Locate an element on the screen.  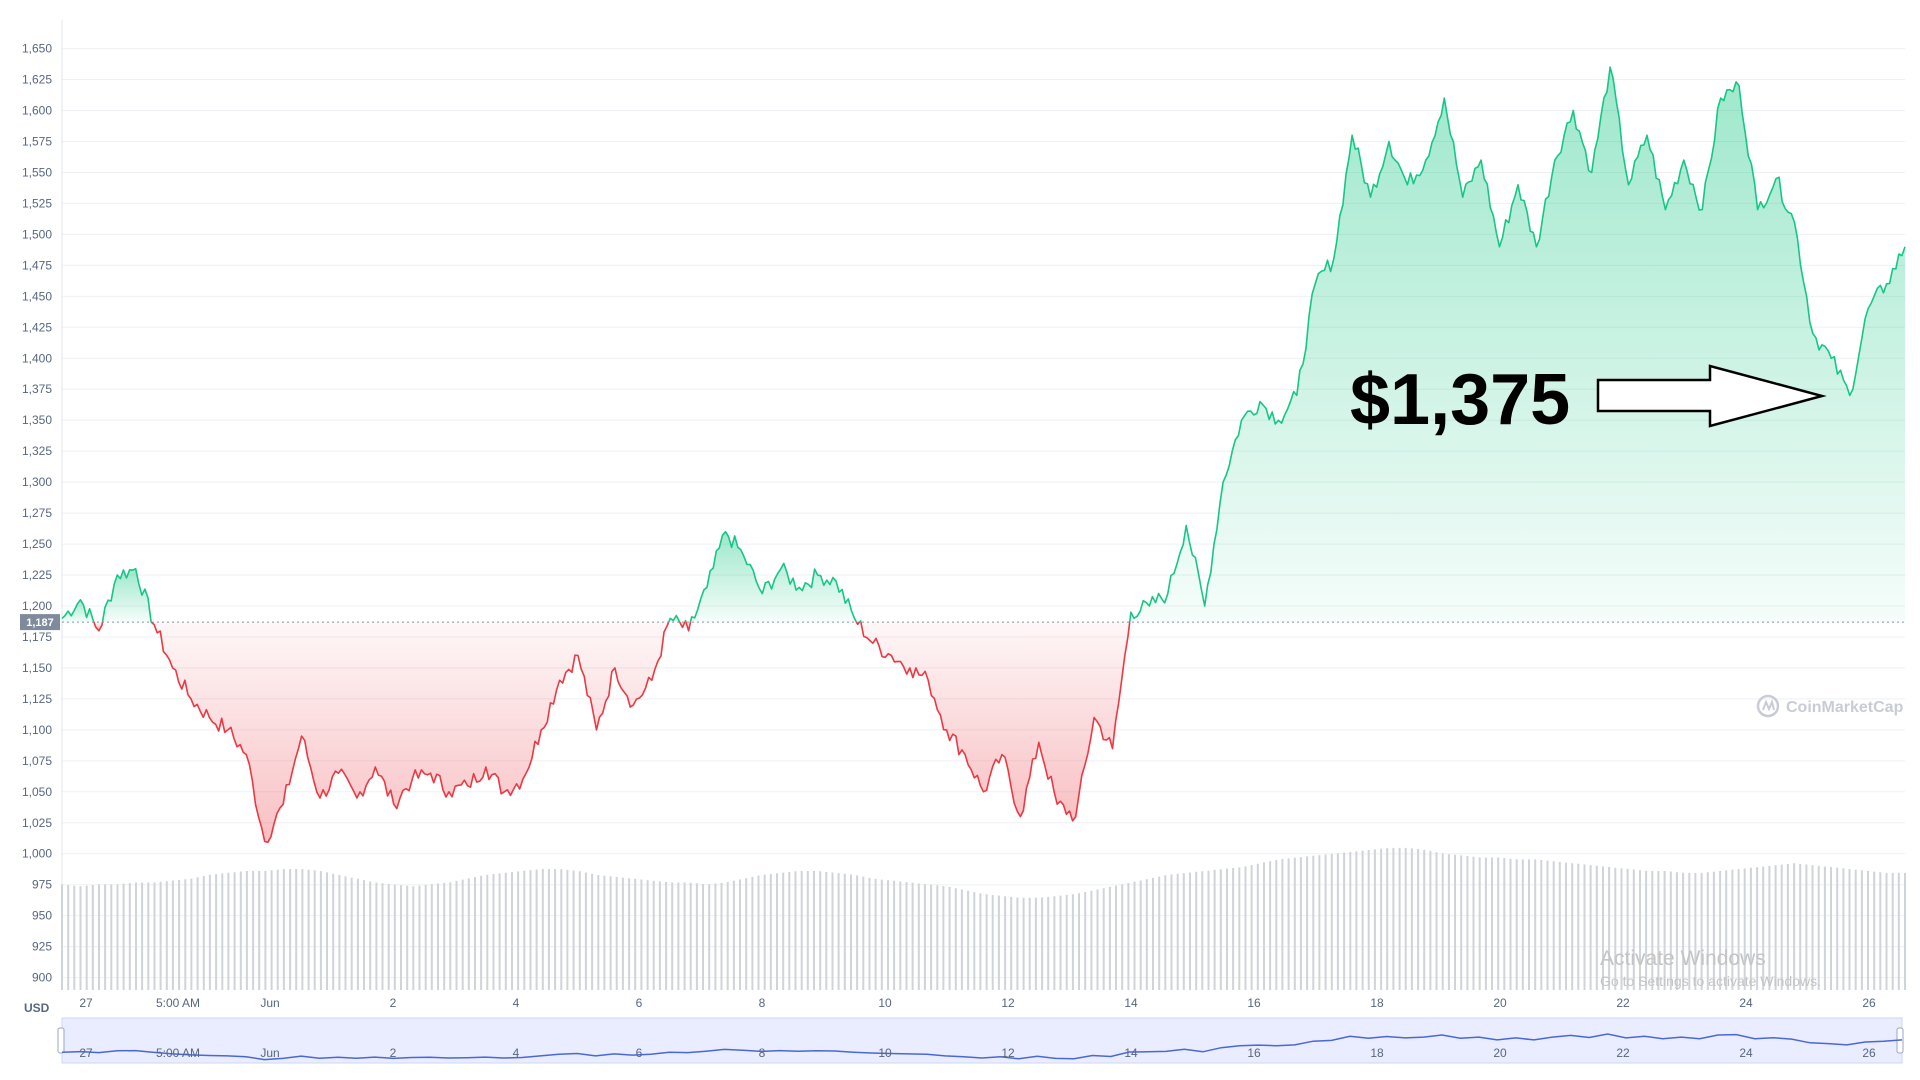
y-tick-label: 1,450 is located at coordinates (37, 296).